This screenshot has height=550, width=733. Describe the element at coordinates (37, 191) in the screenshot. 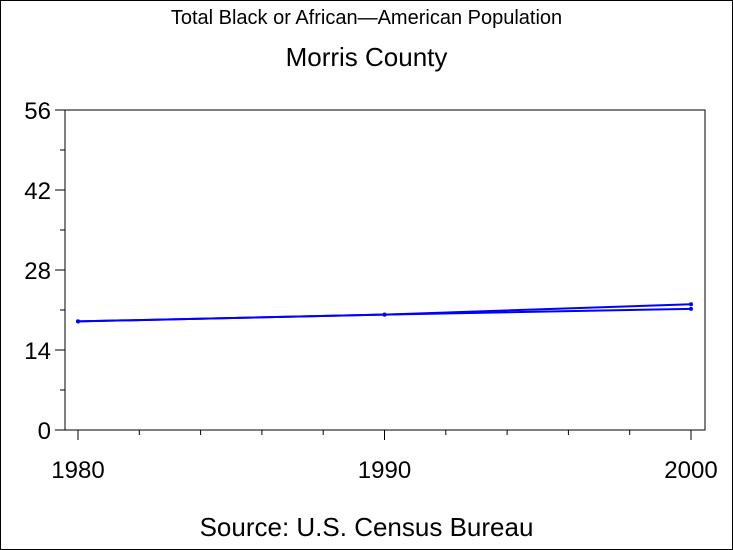

I see `y-tick-label: 42` at that location.